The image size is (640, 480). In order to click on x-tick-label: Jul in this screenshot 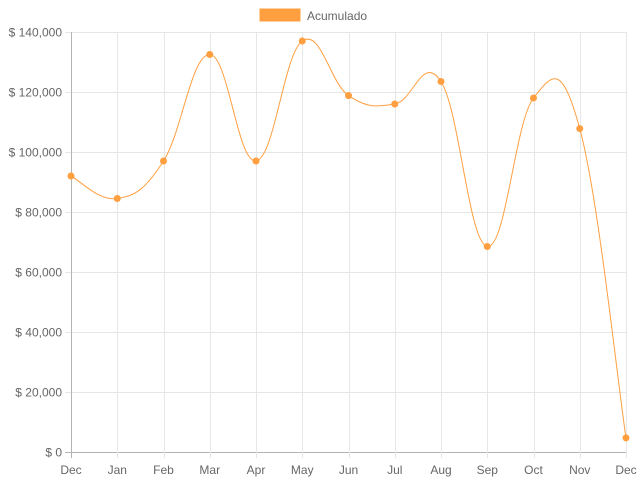, I will do `click(394, 470)`.